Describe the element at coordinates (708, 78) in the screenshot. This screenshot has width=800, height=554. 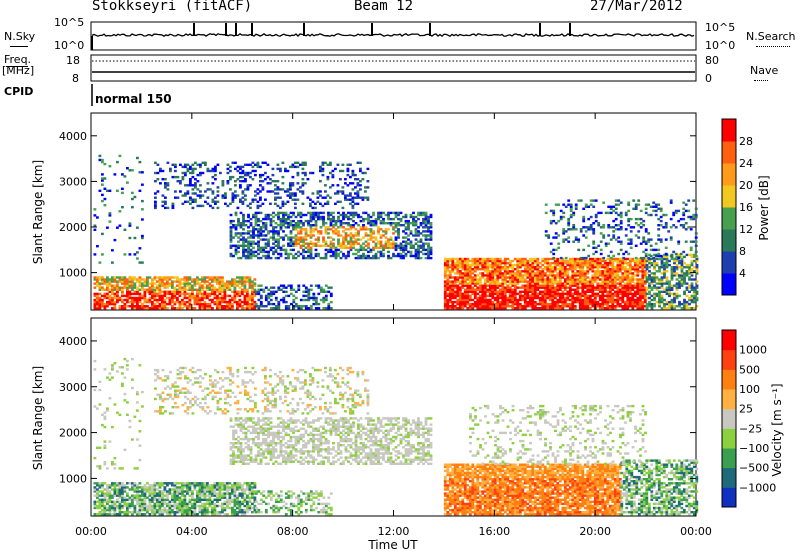
I see `nave-tick-bottom: 0` at that location.